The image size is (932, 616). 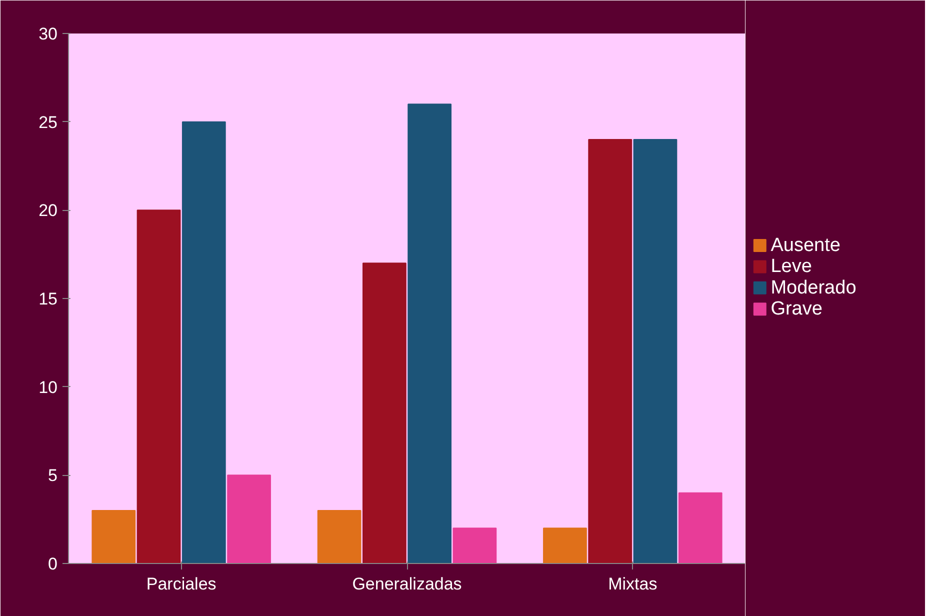 What do you see at coordinates (53, 564) in the screenshot?
I see `y-tick-label: 0` at bounding box center [53, 564].